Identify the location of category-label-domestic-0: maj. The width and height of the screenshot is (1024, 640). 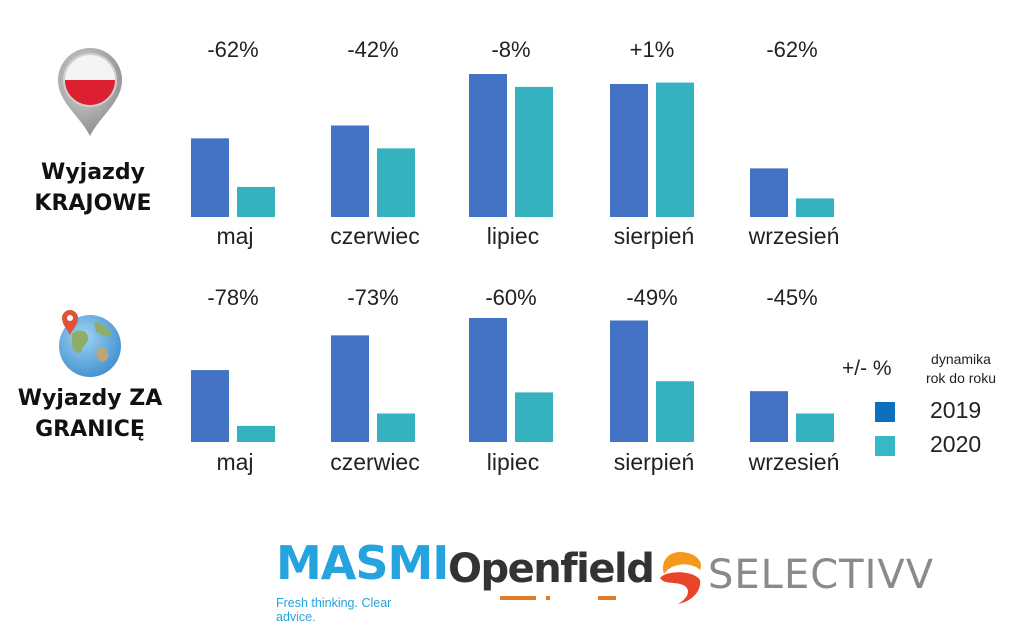
(234, 236).